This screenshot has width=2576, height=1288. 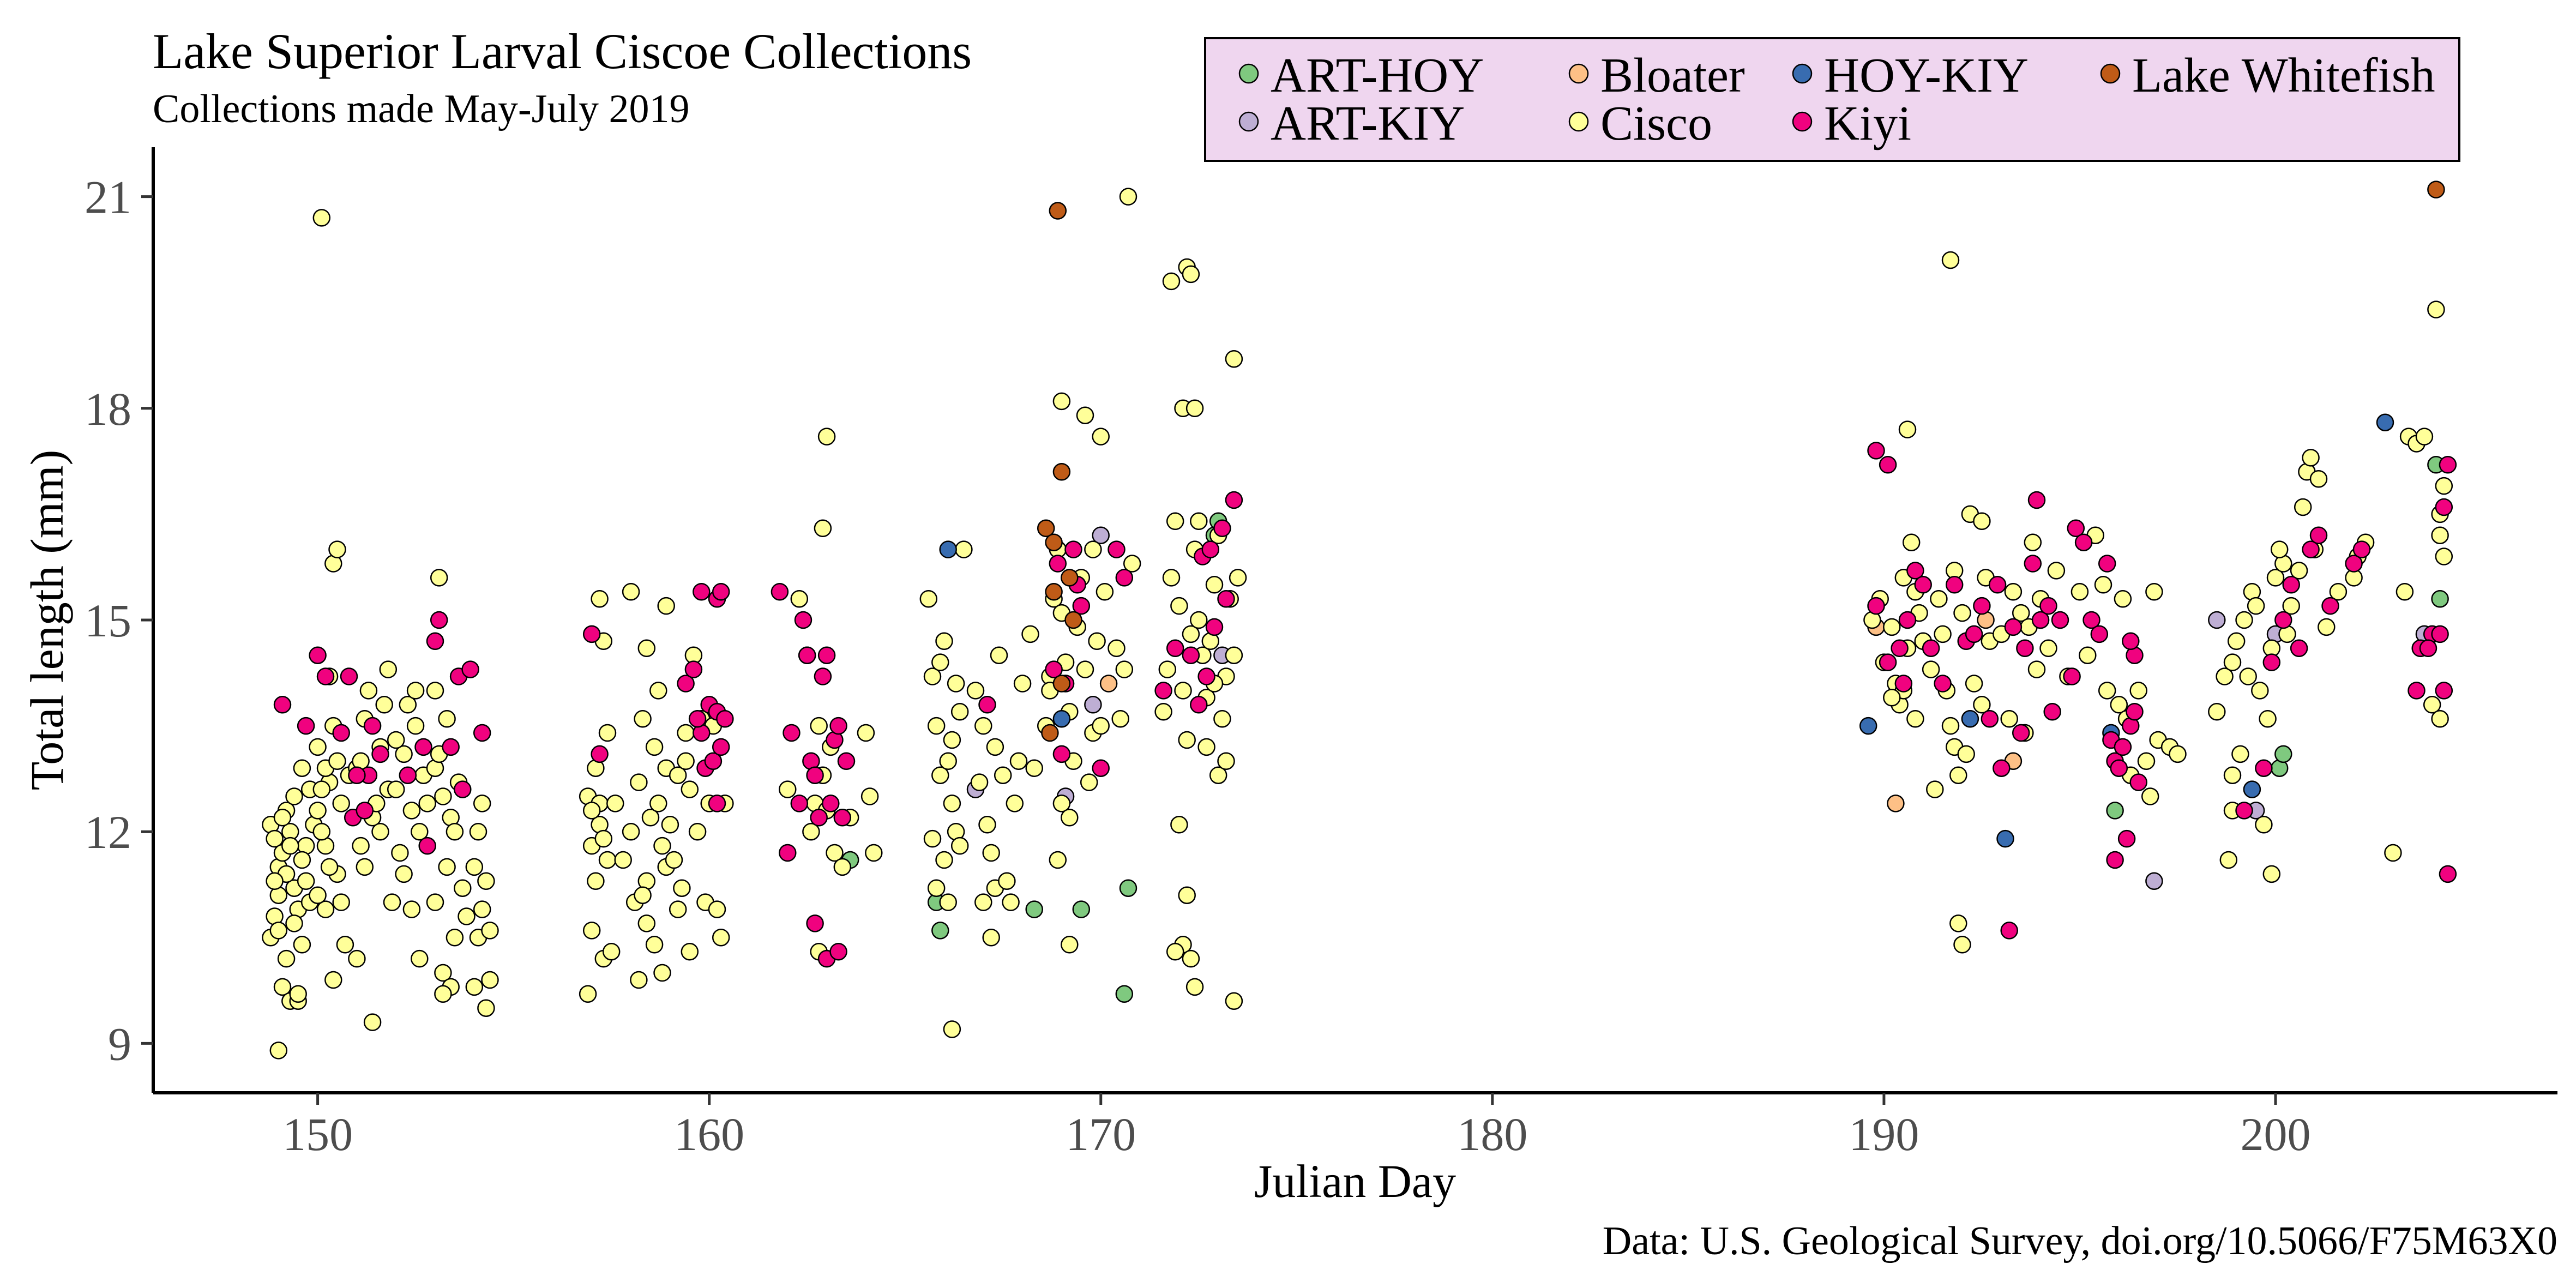 I want to click on y-tick-label: 12, so click(x=108, y=832).